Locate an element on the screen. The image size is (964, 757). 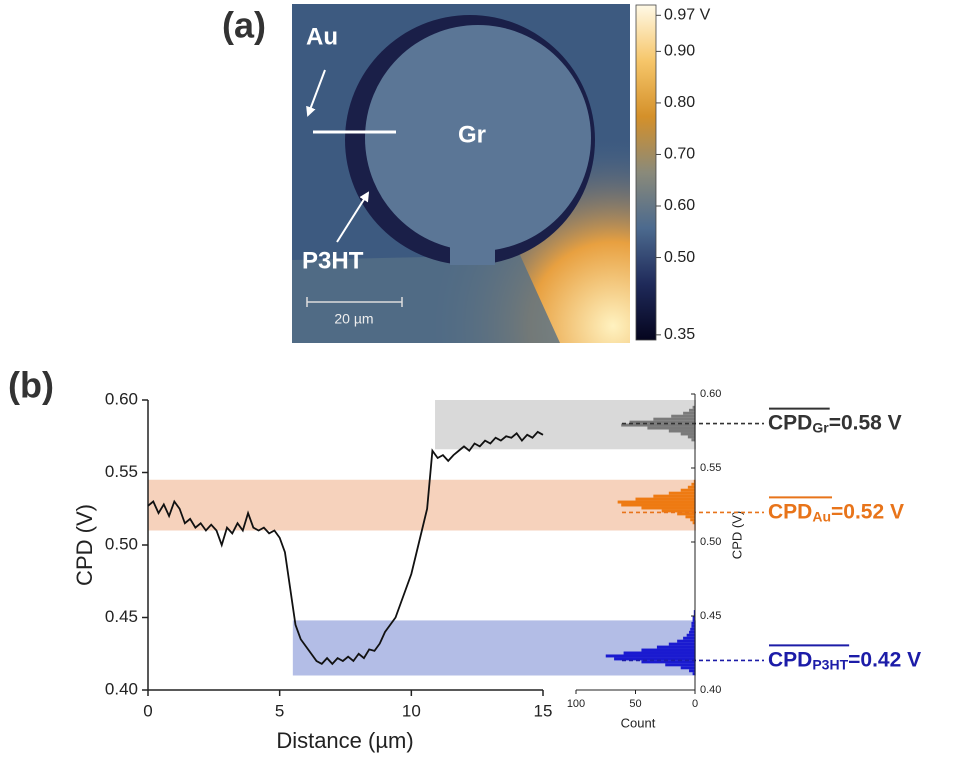
x-tick-label: 10 is located at coordinates (411, 710).